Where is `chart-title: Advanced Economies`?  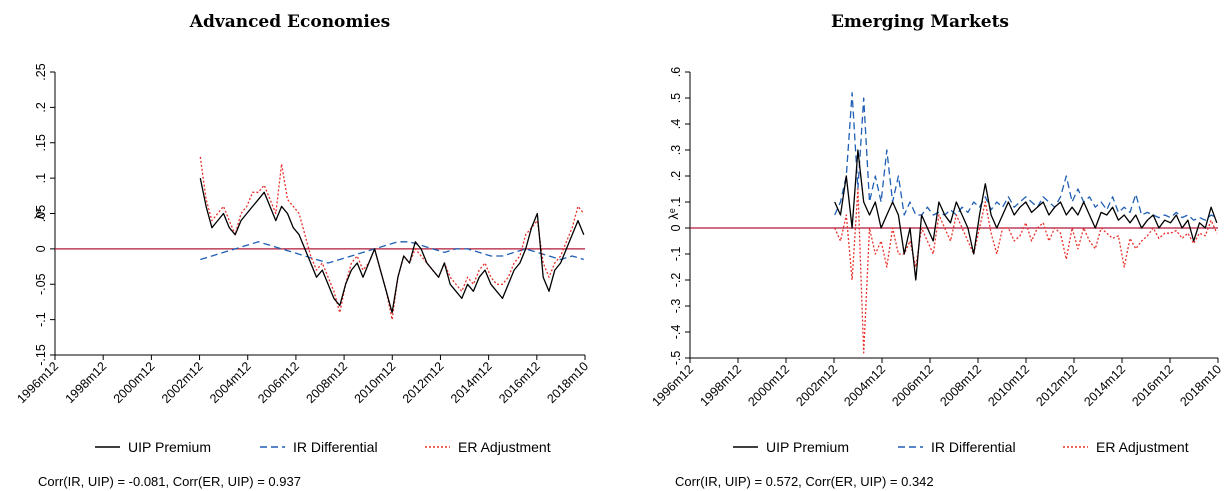
chart-title: Advanced Economies is located at coordinates (289, 22).